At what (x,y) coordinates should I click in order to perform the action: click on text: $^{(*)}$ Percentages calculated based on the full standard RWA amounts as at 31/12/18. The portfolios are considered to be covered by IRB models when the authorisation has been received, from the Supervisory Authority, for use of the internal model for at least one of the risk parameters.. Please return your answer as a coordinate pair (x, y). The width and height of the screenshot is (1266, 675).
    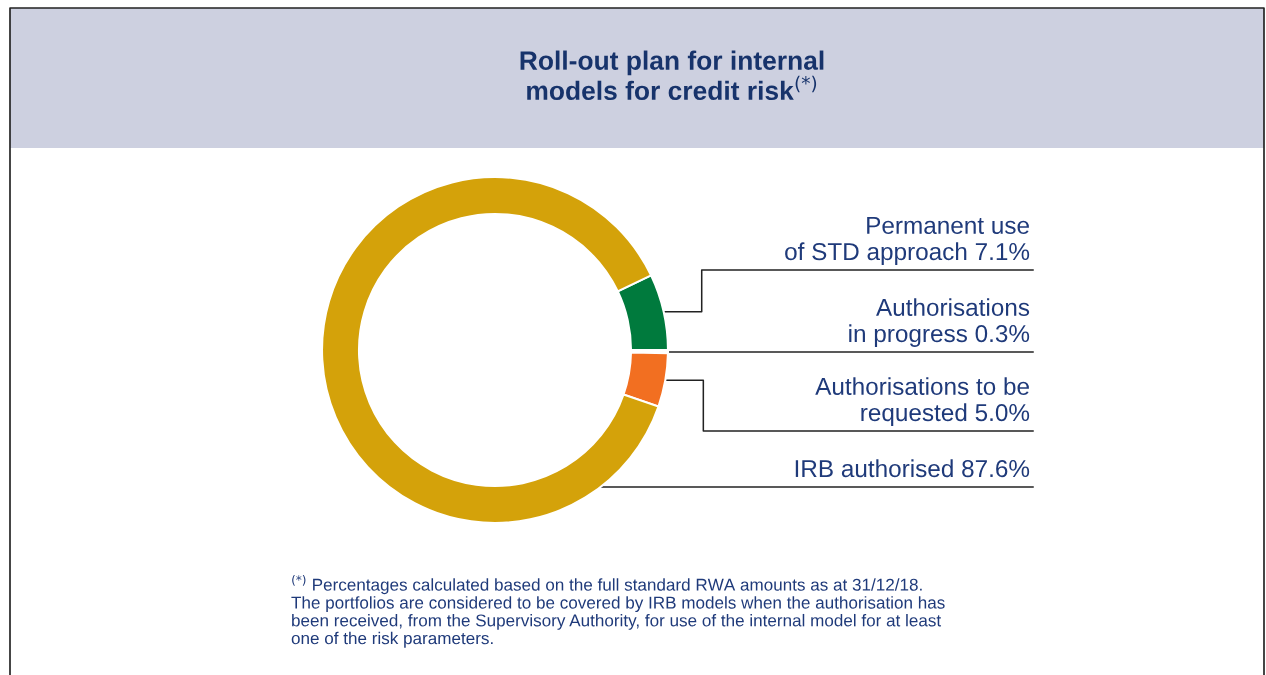
    Looking at the image, I should click on (618, 611).